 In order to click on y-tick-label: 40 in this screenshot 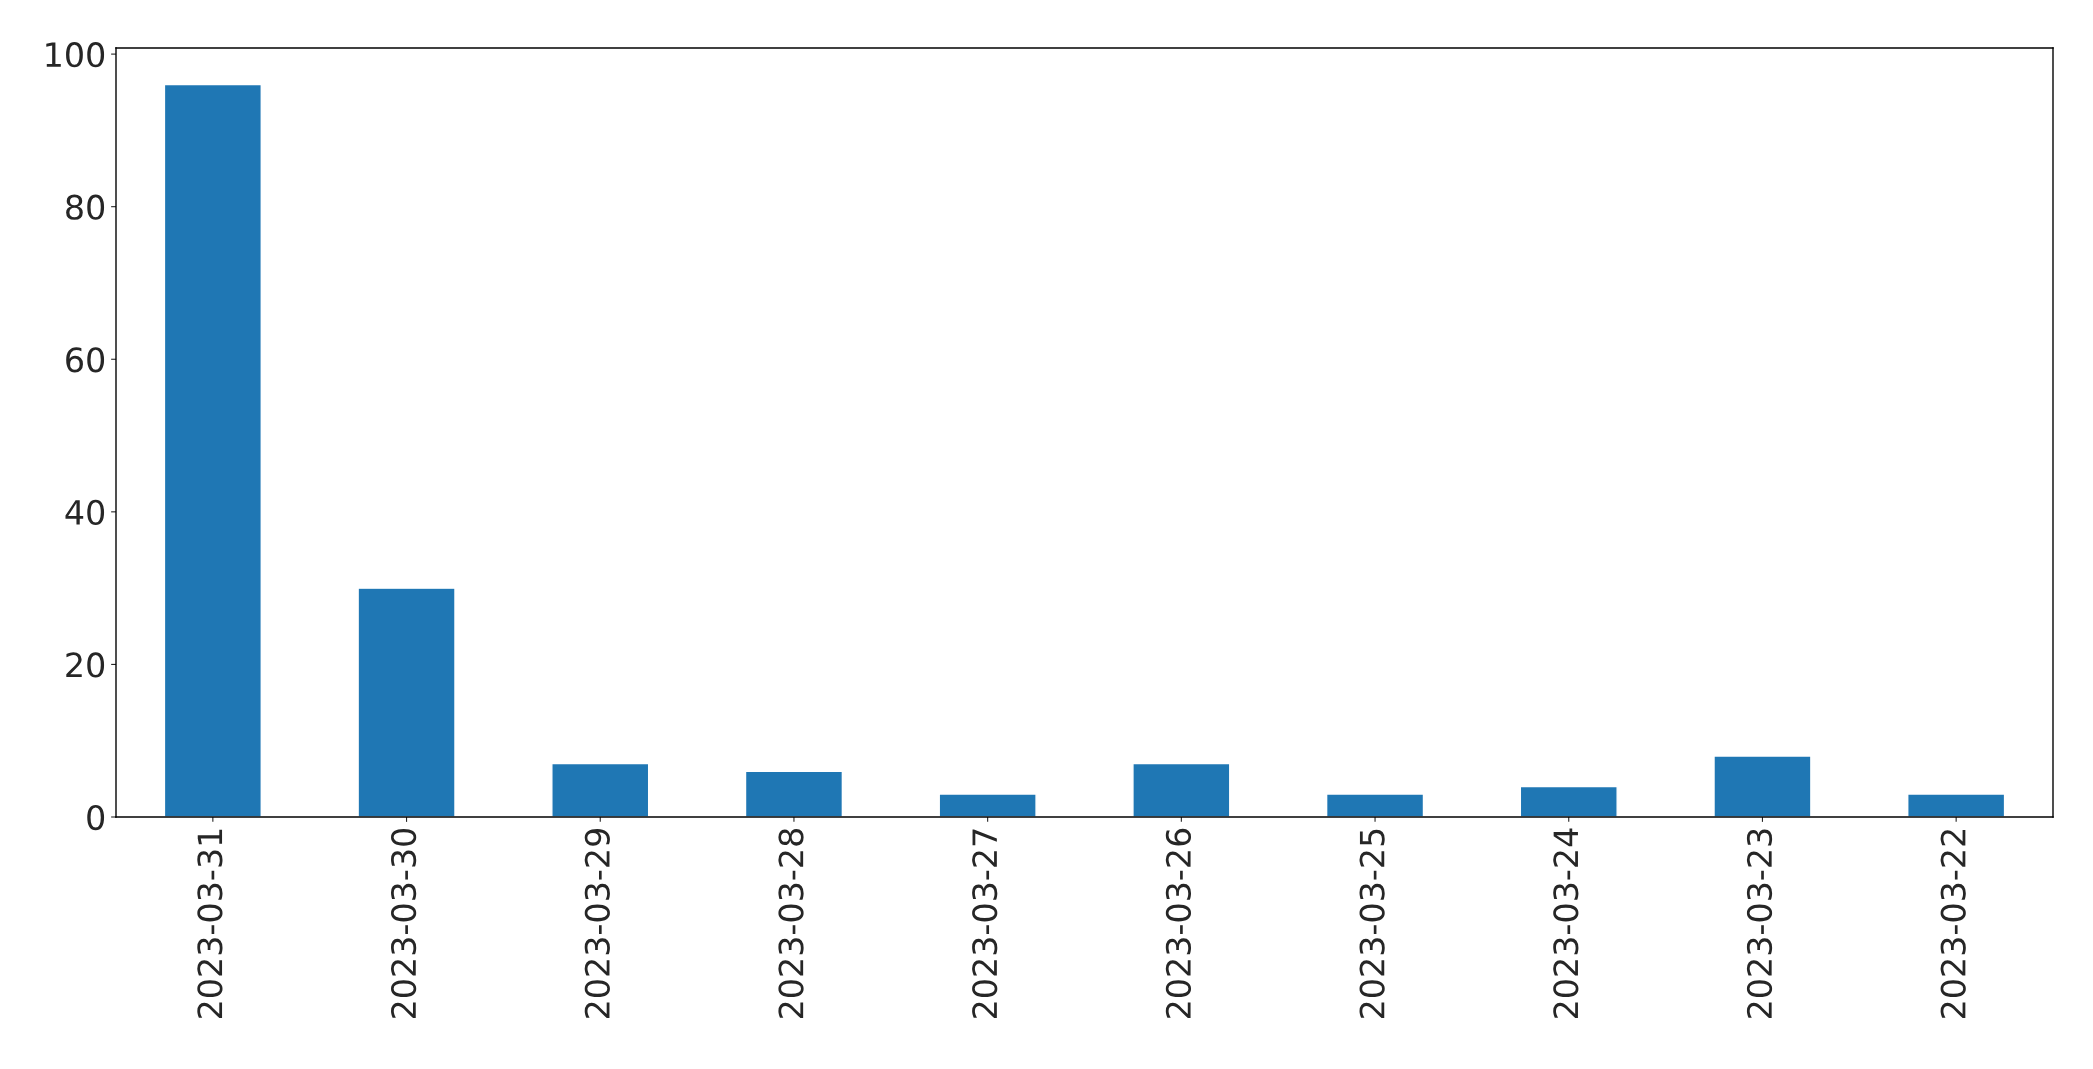, I will do `click(85, 512)`.